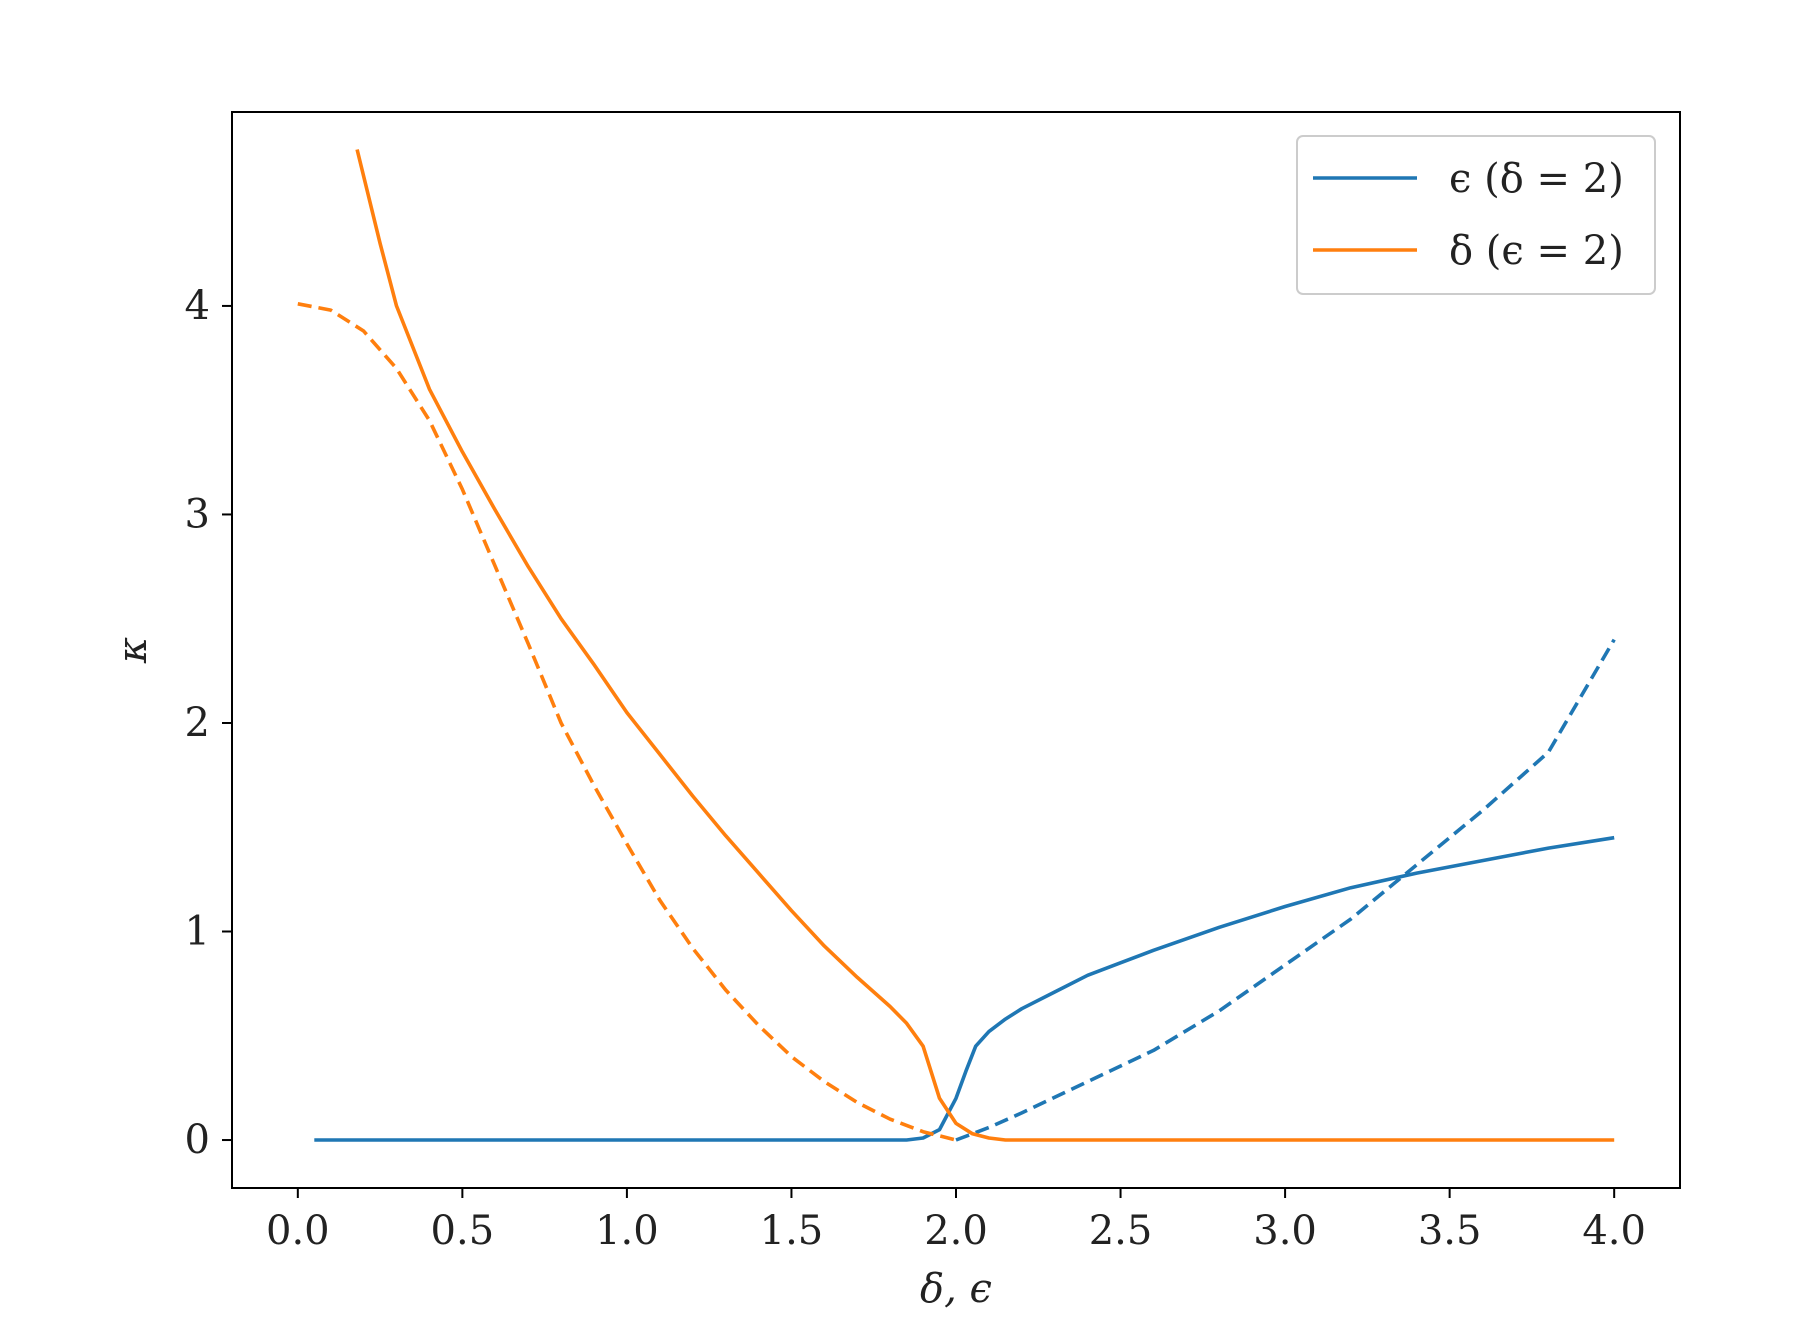 The image size is (1794, 1333). Describe the element at coordinates (1536, 251) in the screenshot. I see `legend-entry: δ (ϵ = 2)` at that location.